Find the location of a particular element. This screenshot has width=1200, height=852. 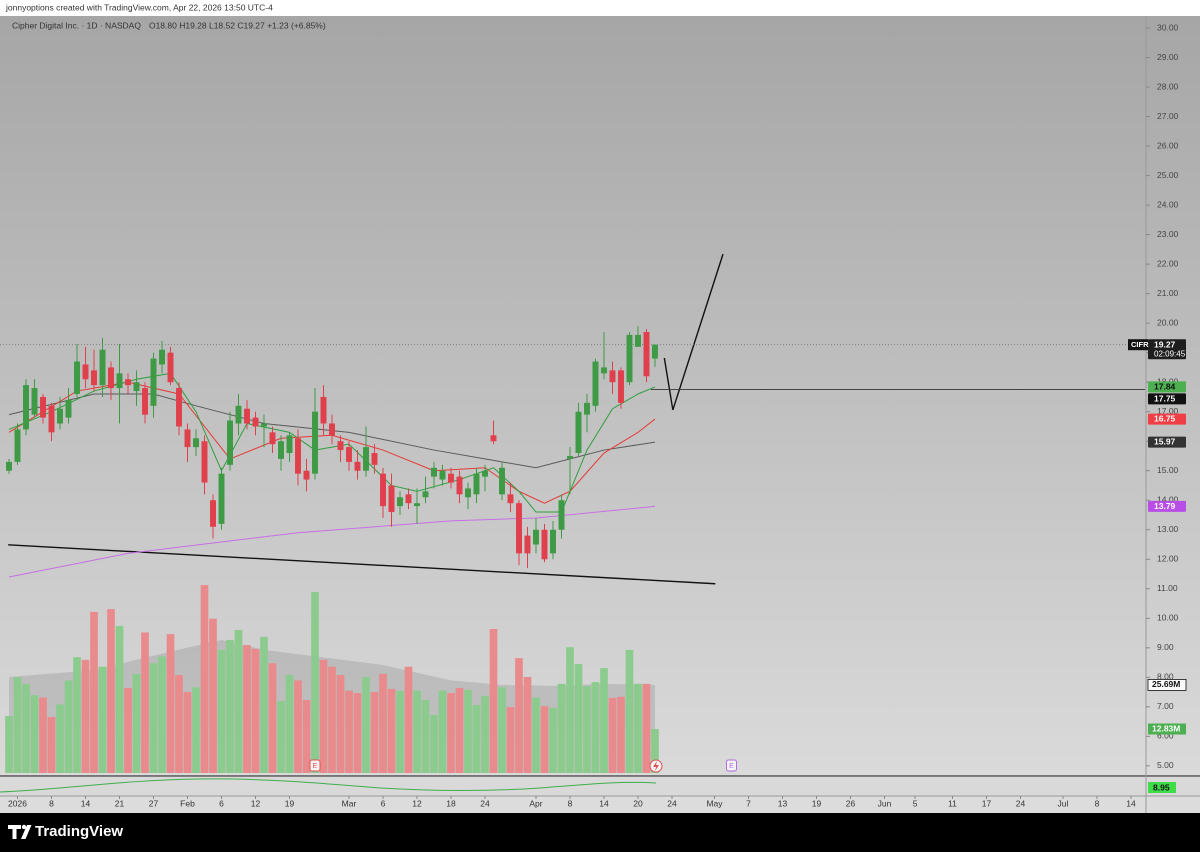

y-tick-label: 30.00 is located at coordinates (1168, 27).